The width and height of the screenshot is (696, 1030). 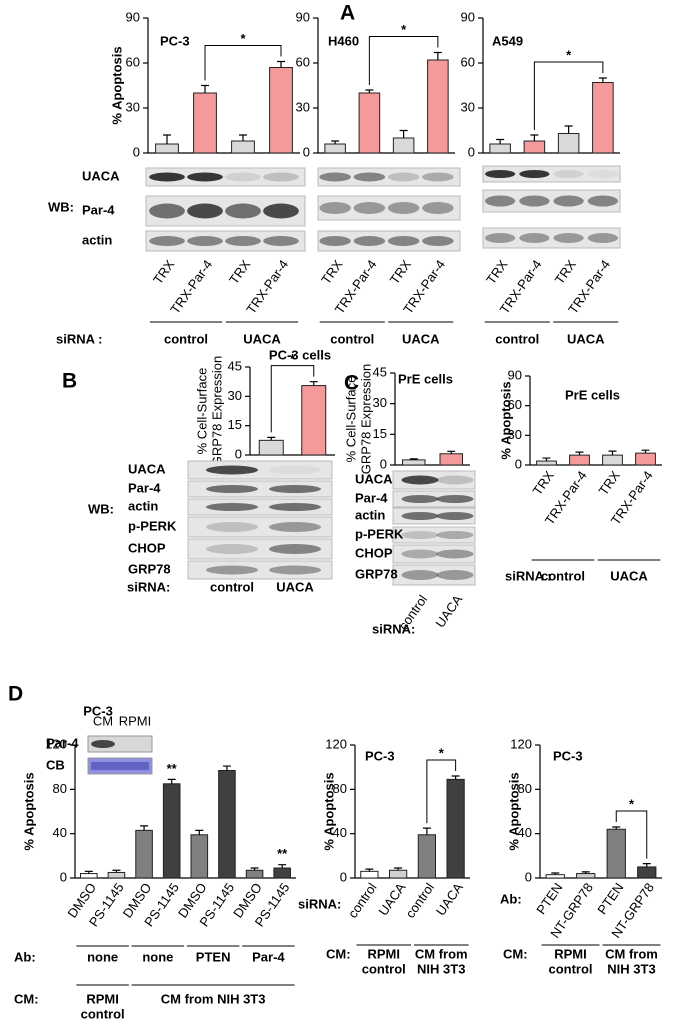 What do you see at coordinates (25, 956) in the screenshot?
I see `row-title: Ab:` at bounding box center [25, 956].